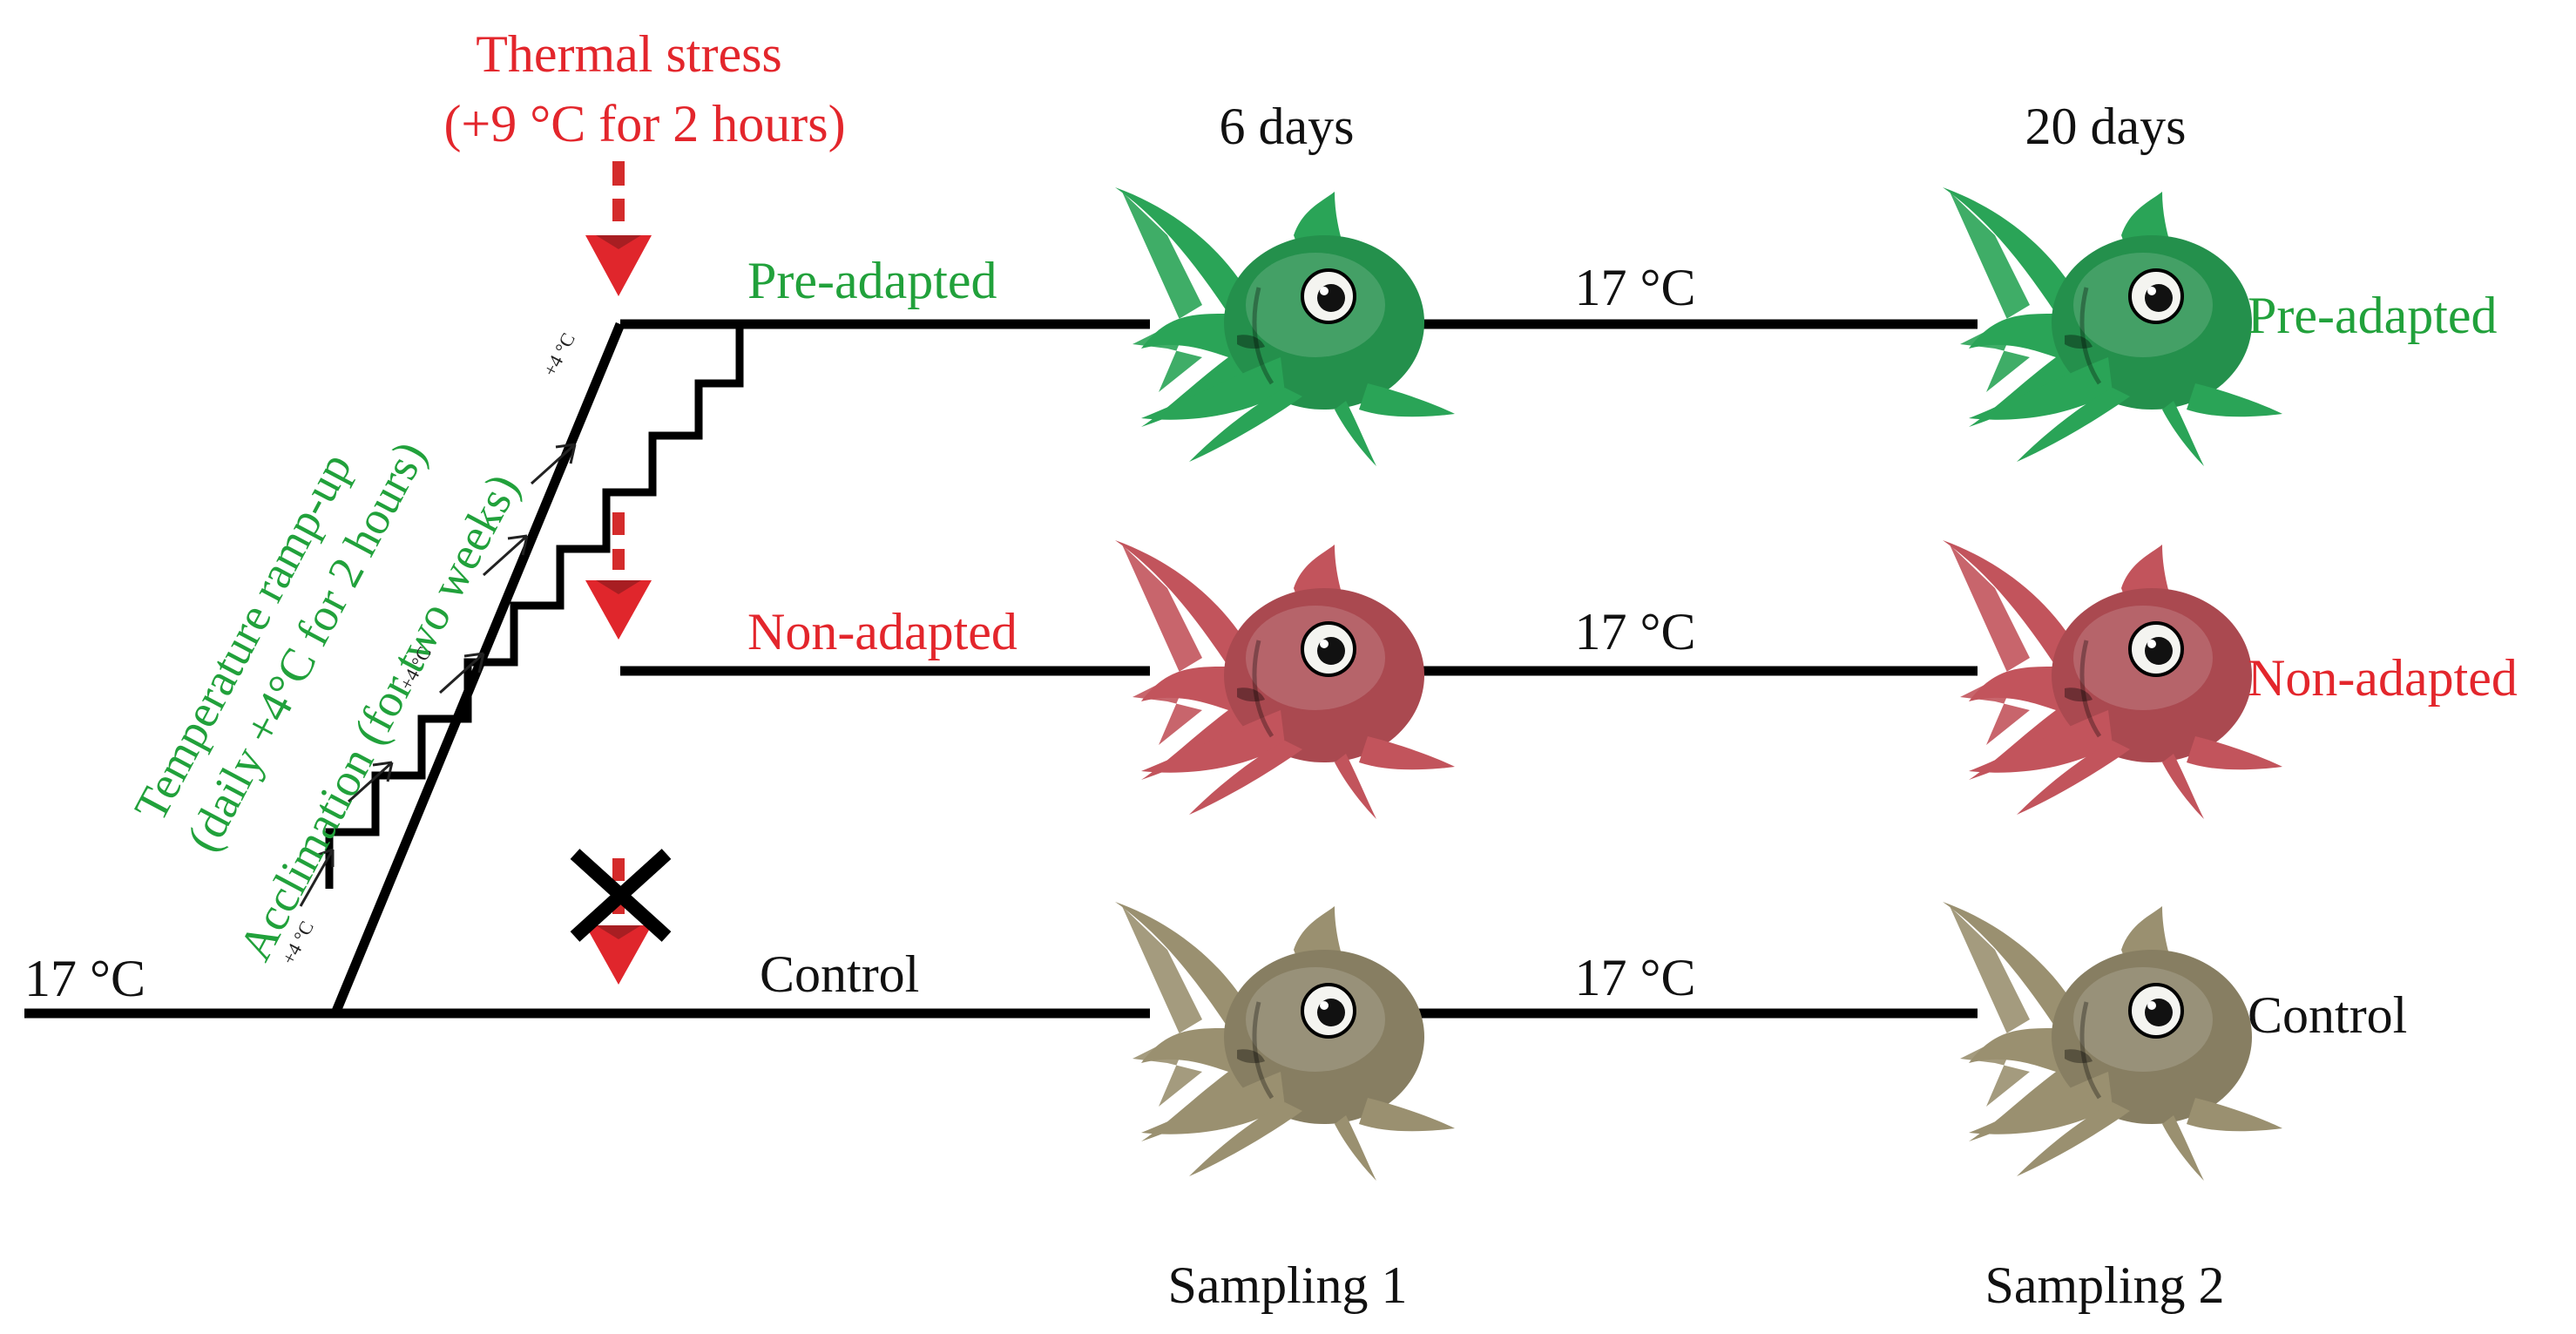 Image resolution: width=2576 pixels, height=1334 pixels. Describe the element at coordinates (629, 54) in the screenshot. I see `thermal-stress-title: Thermal stress` at that location.